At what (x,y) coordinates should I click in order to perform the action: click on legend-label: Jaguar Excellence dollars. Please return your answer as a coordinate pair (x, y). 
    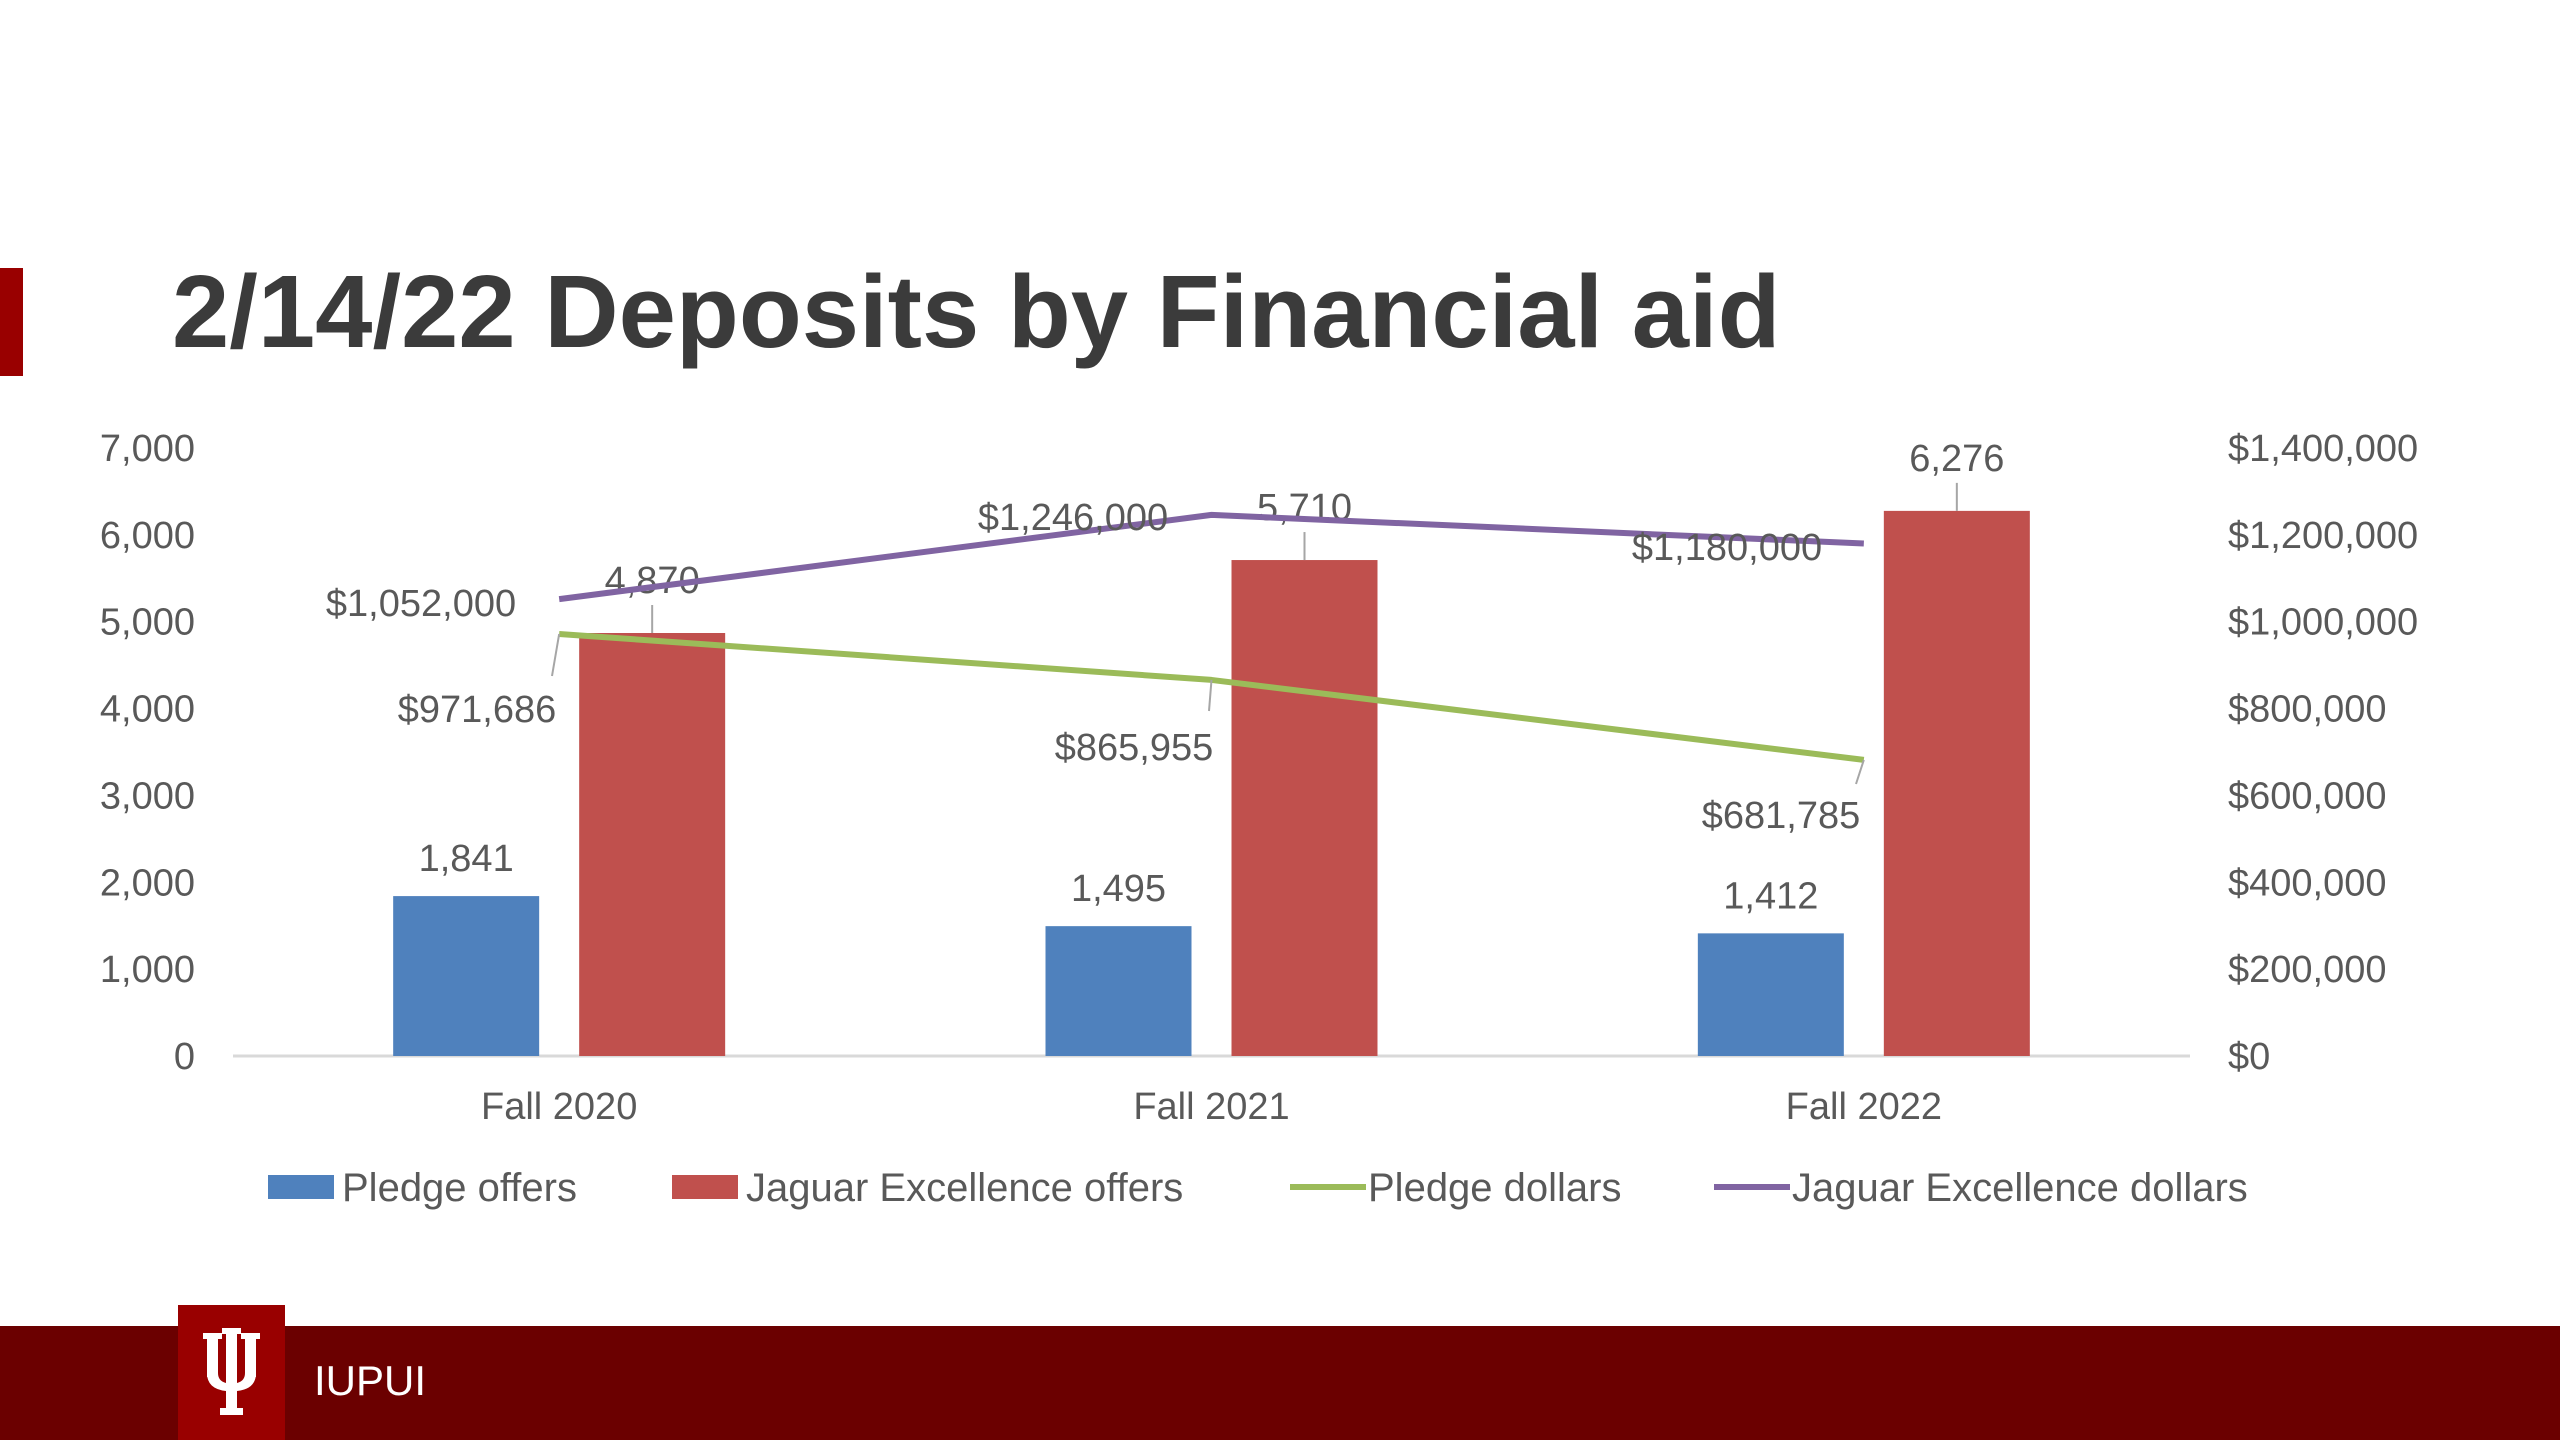
    Looking at the image, I should click on (2020, 1188).